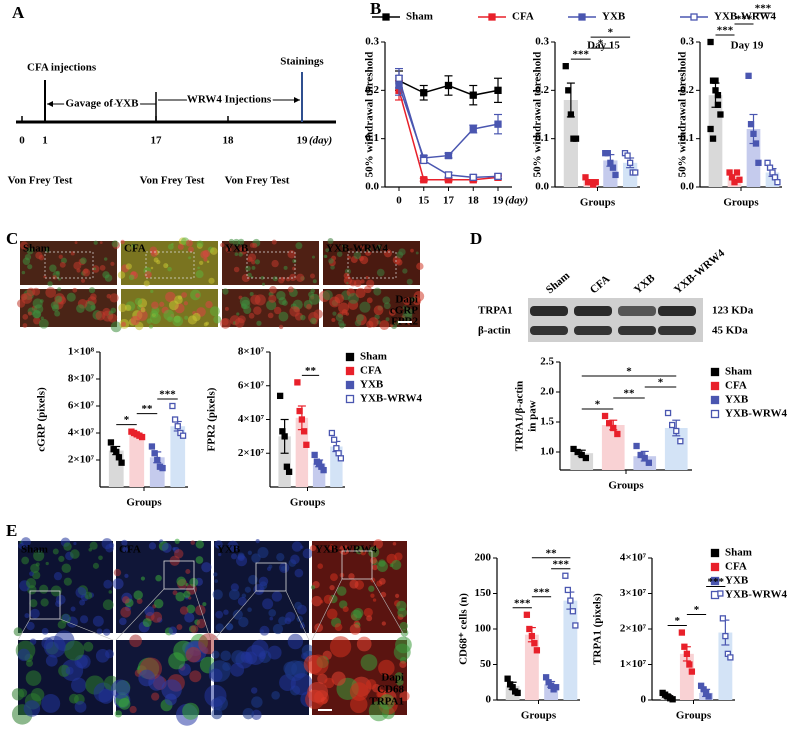  Describe the element at coordinates (346, 550) in the screenshot. I see `image-label: YXB-WRW4` at that location.